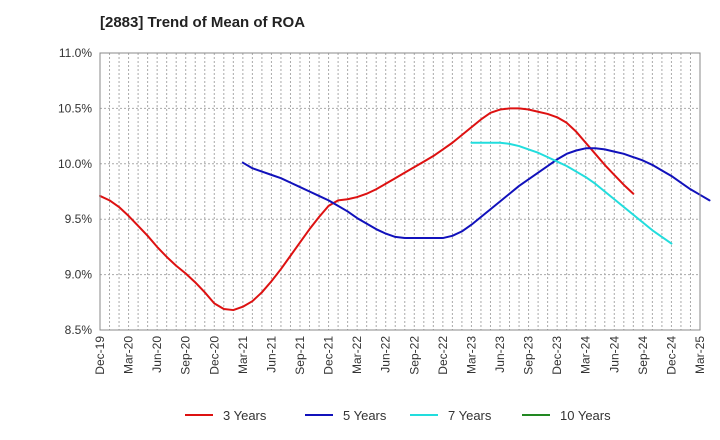 The image size is (720, 440). What do you see at coordinates (79, 330) in the screenshot?
I see `y-tick-label: 8.5%` at bounding box center [79, 330].